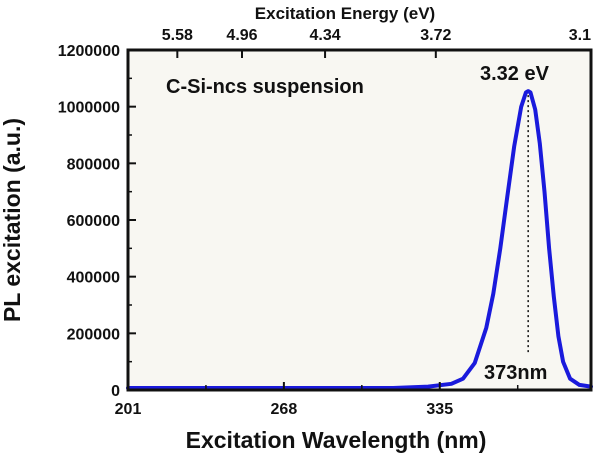  What do you see at coordinates (324, 35) in the screenshot?
I see `x2-tick-label: 4.34` at bounding box center [324, 35].